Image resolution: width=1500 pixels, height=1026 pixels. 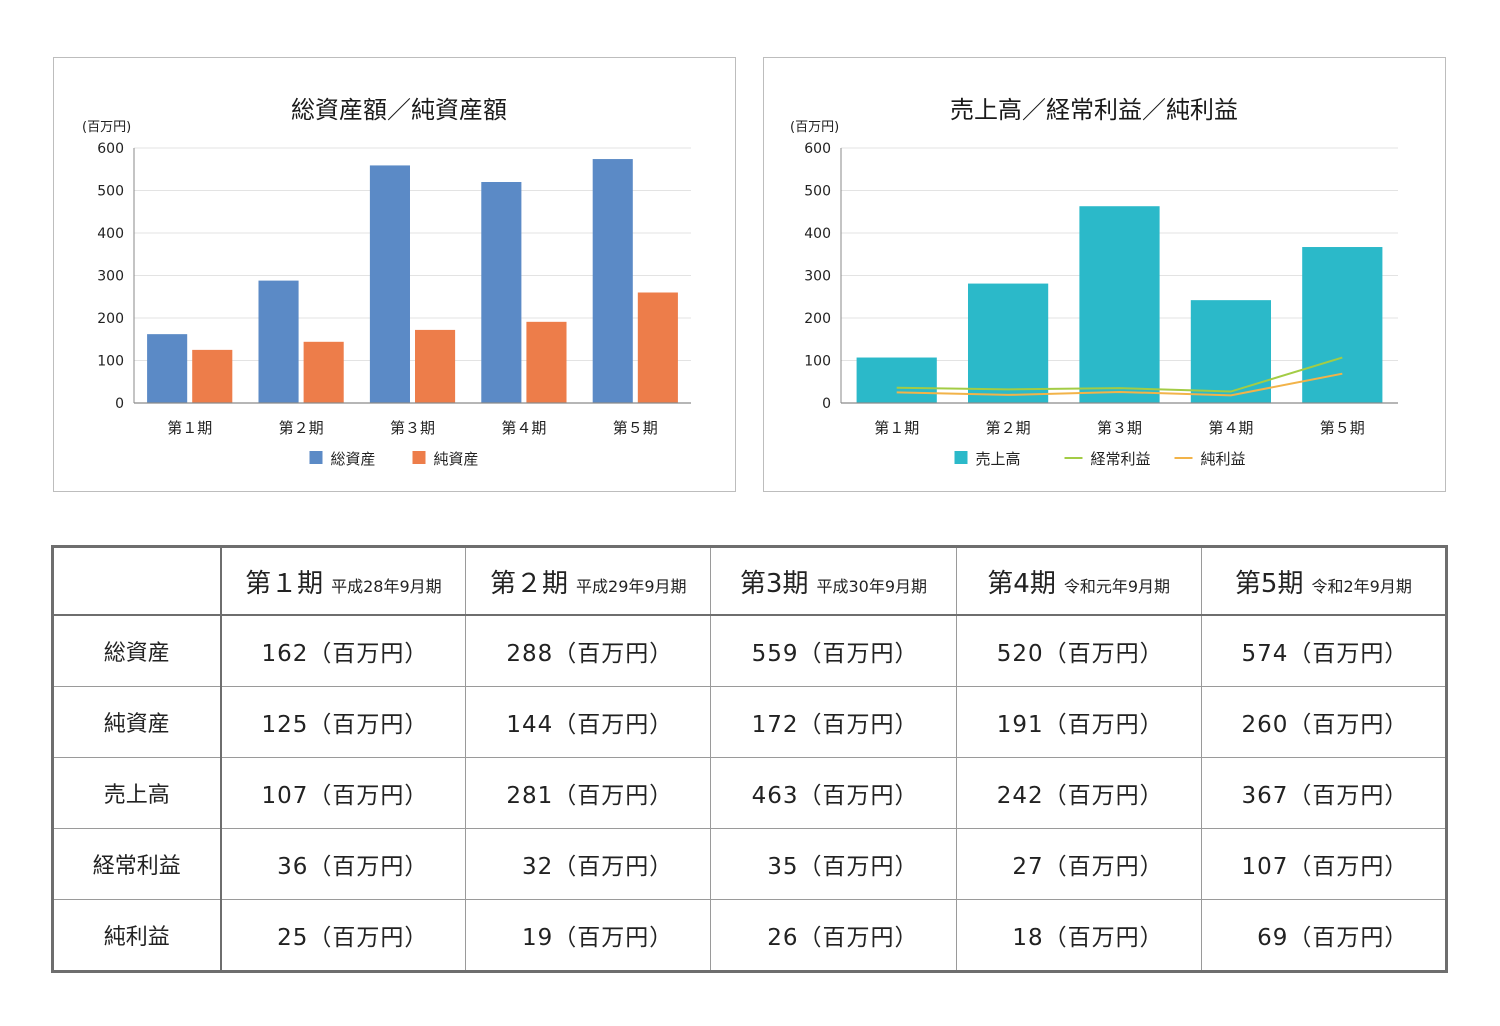 I want to click on table-cell: 27（百万円）, so click(x=1078, y=864).